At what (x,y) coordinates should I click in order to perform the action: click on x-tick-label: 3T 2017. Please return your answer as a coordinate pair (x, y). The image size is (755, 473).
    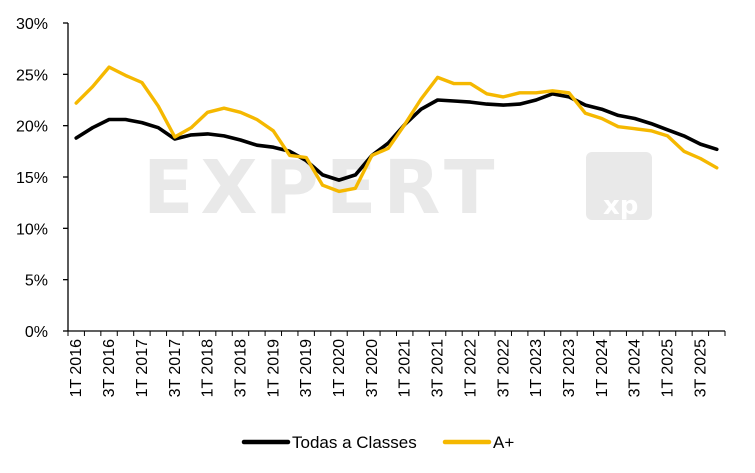
    Looking at the image, I should click on (175, 368).